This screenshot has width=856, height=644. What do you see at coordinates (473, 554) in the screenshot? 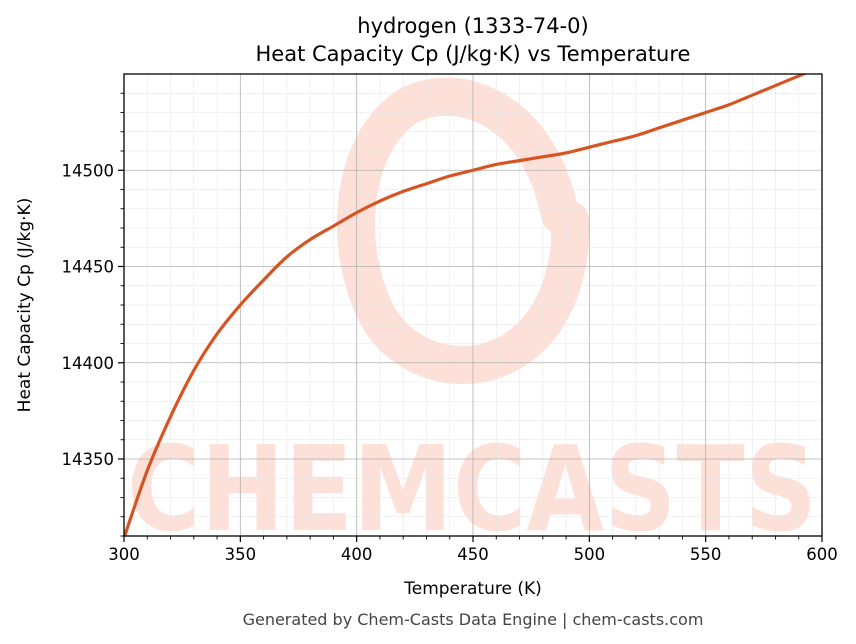
I see `x-tick-label: 450` at bounding box center [473, 554].